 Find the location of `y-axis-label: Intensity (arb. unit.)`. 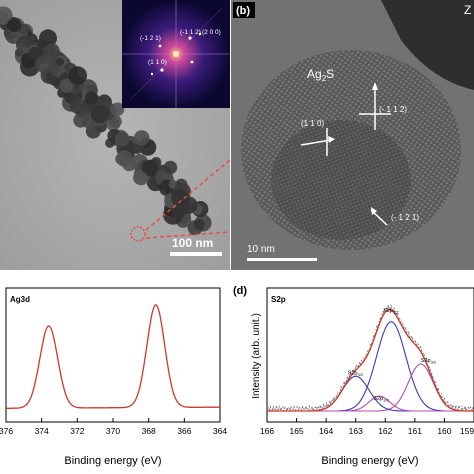

y-axis-label: Intensity (arb. unit.) is located at coordinates (256, 356).